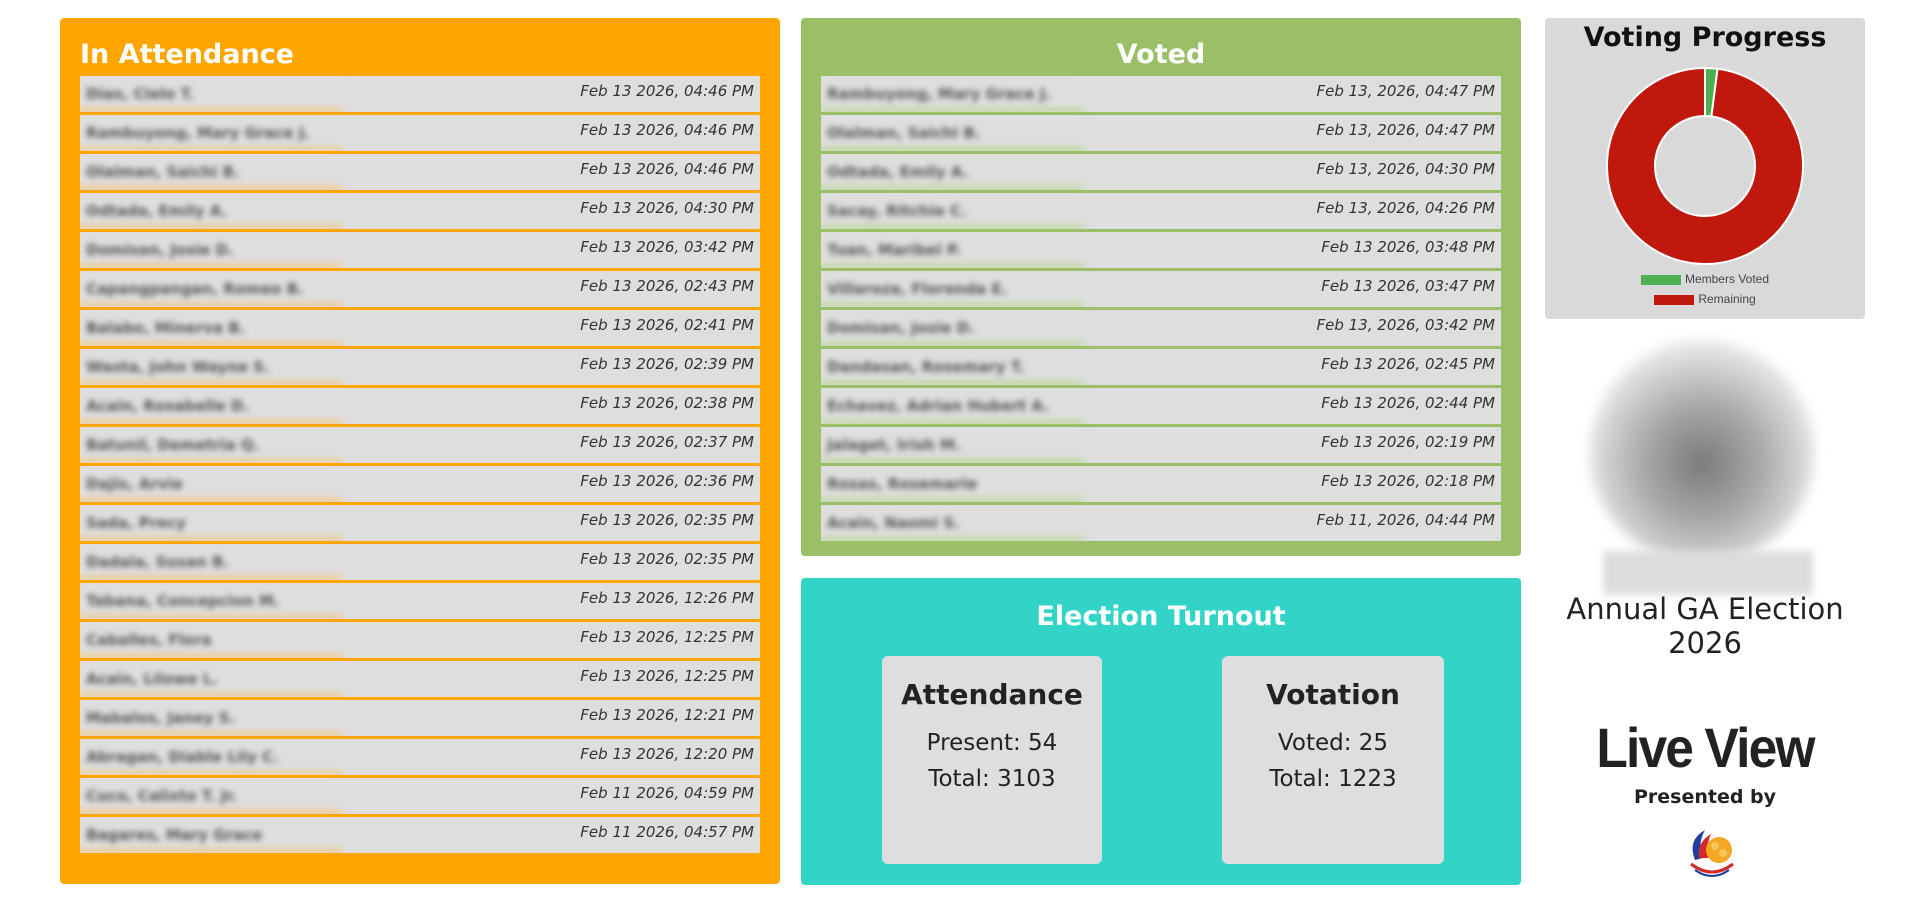  What do you see at coordinates (667, 325) in the screenshot?
I see `attendance-row-date: Feb 13 2026, 02:41 PM` at bounding box center [667, 325].